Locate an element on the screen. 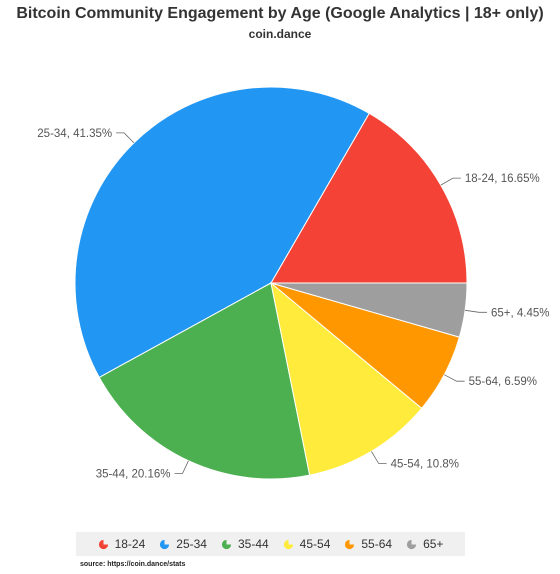 This screenshot has height=574, width=560. legend-label-25-34: 25-34 is located at coordinates (191, 544).